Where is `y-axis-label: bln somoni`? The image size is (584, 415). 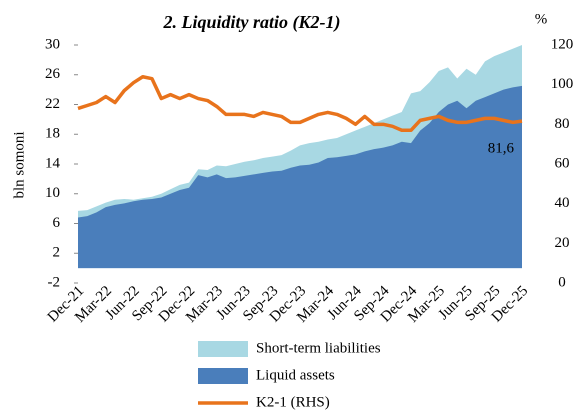 y-axis-label: bln somoni is located at coordinates (19, 164).